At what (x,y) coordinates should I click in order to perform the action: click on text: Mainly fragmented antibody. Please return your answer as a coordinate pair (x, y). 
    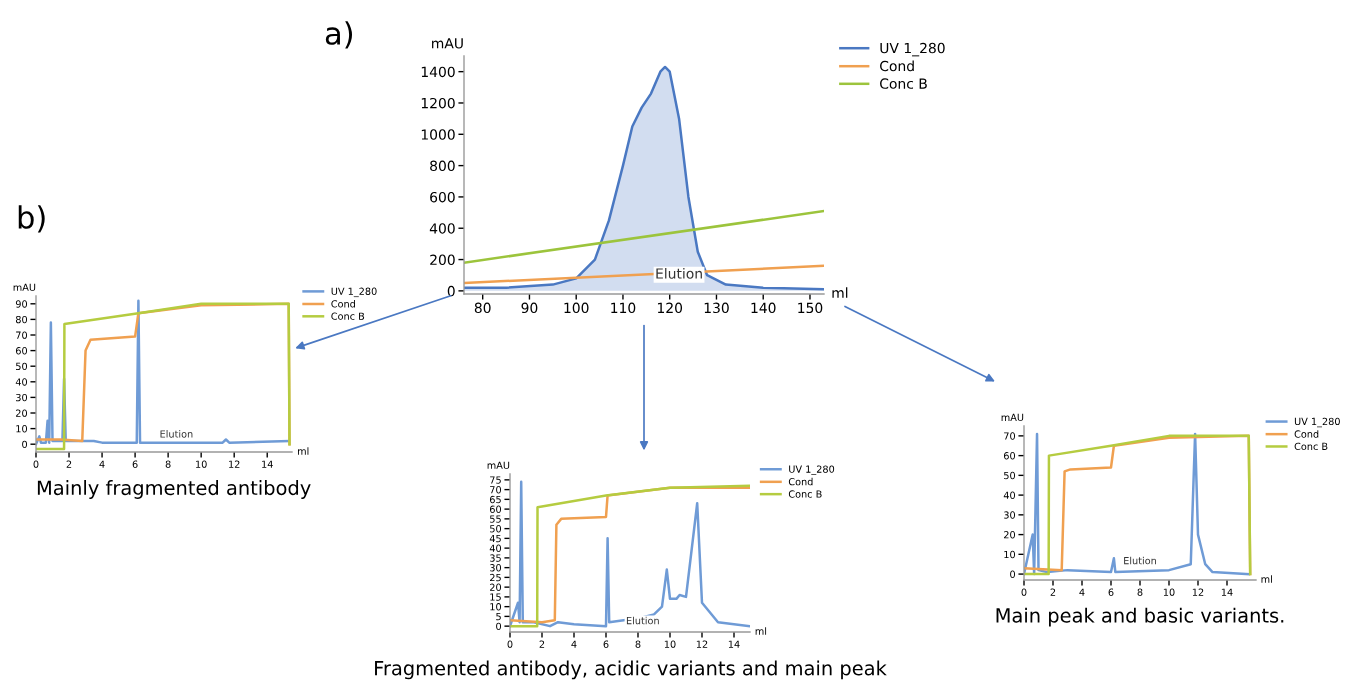
    Looking at the image, I should click on (174, 489).